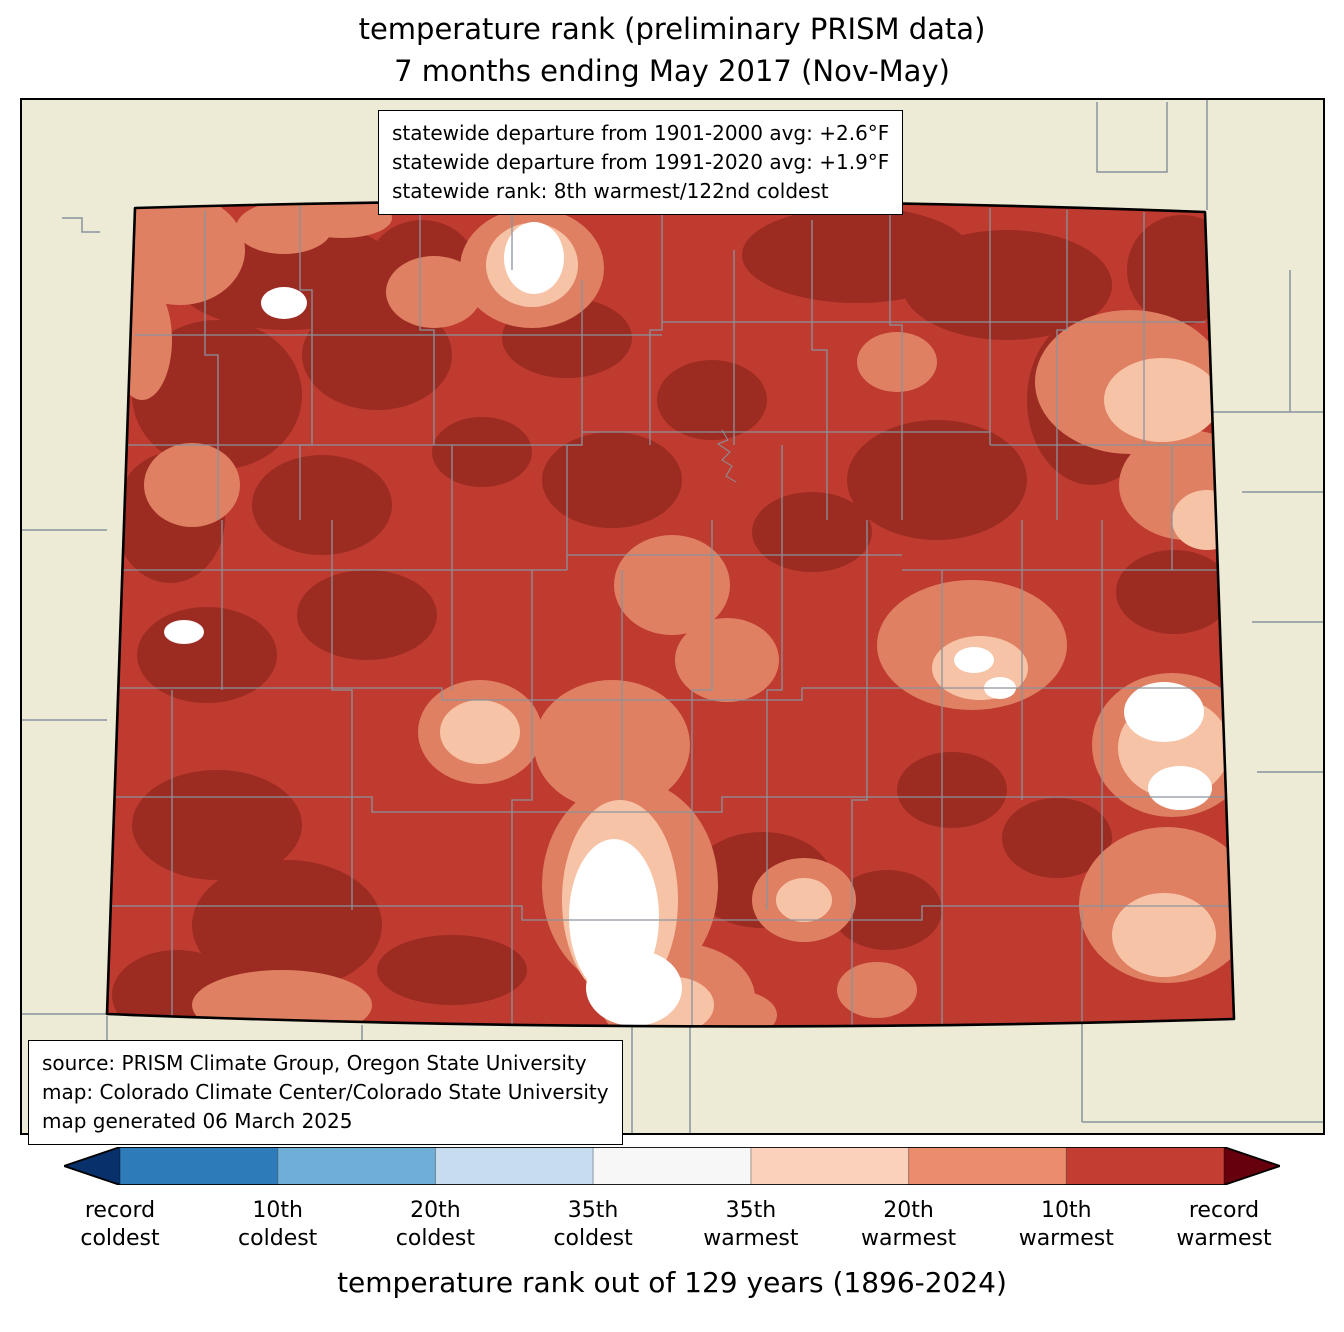 This screenshot has height=1332, width=1344. What do you see at coordinates (356, 1166) in the screenshot?
I see `colorbar-bin-20th-coldest` at bounding box center [356, 1166].